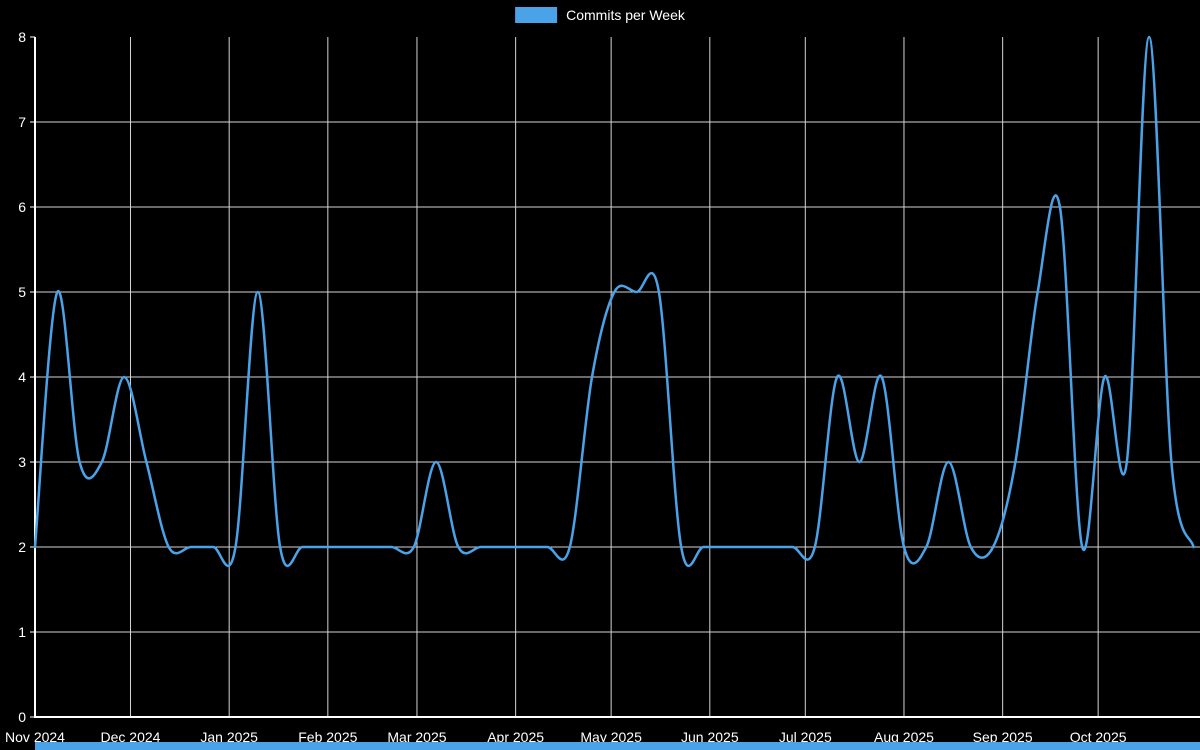  I want to click on legend: Commits per Week, so click(600, 15).